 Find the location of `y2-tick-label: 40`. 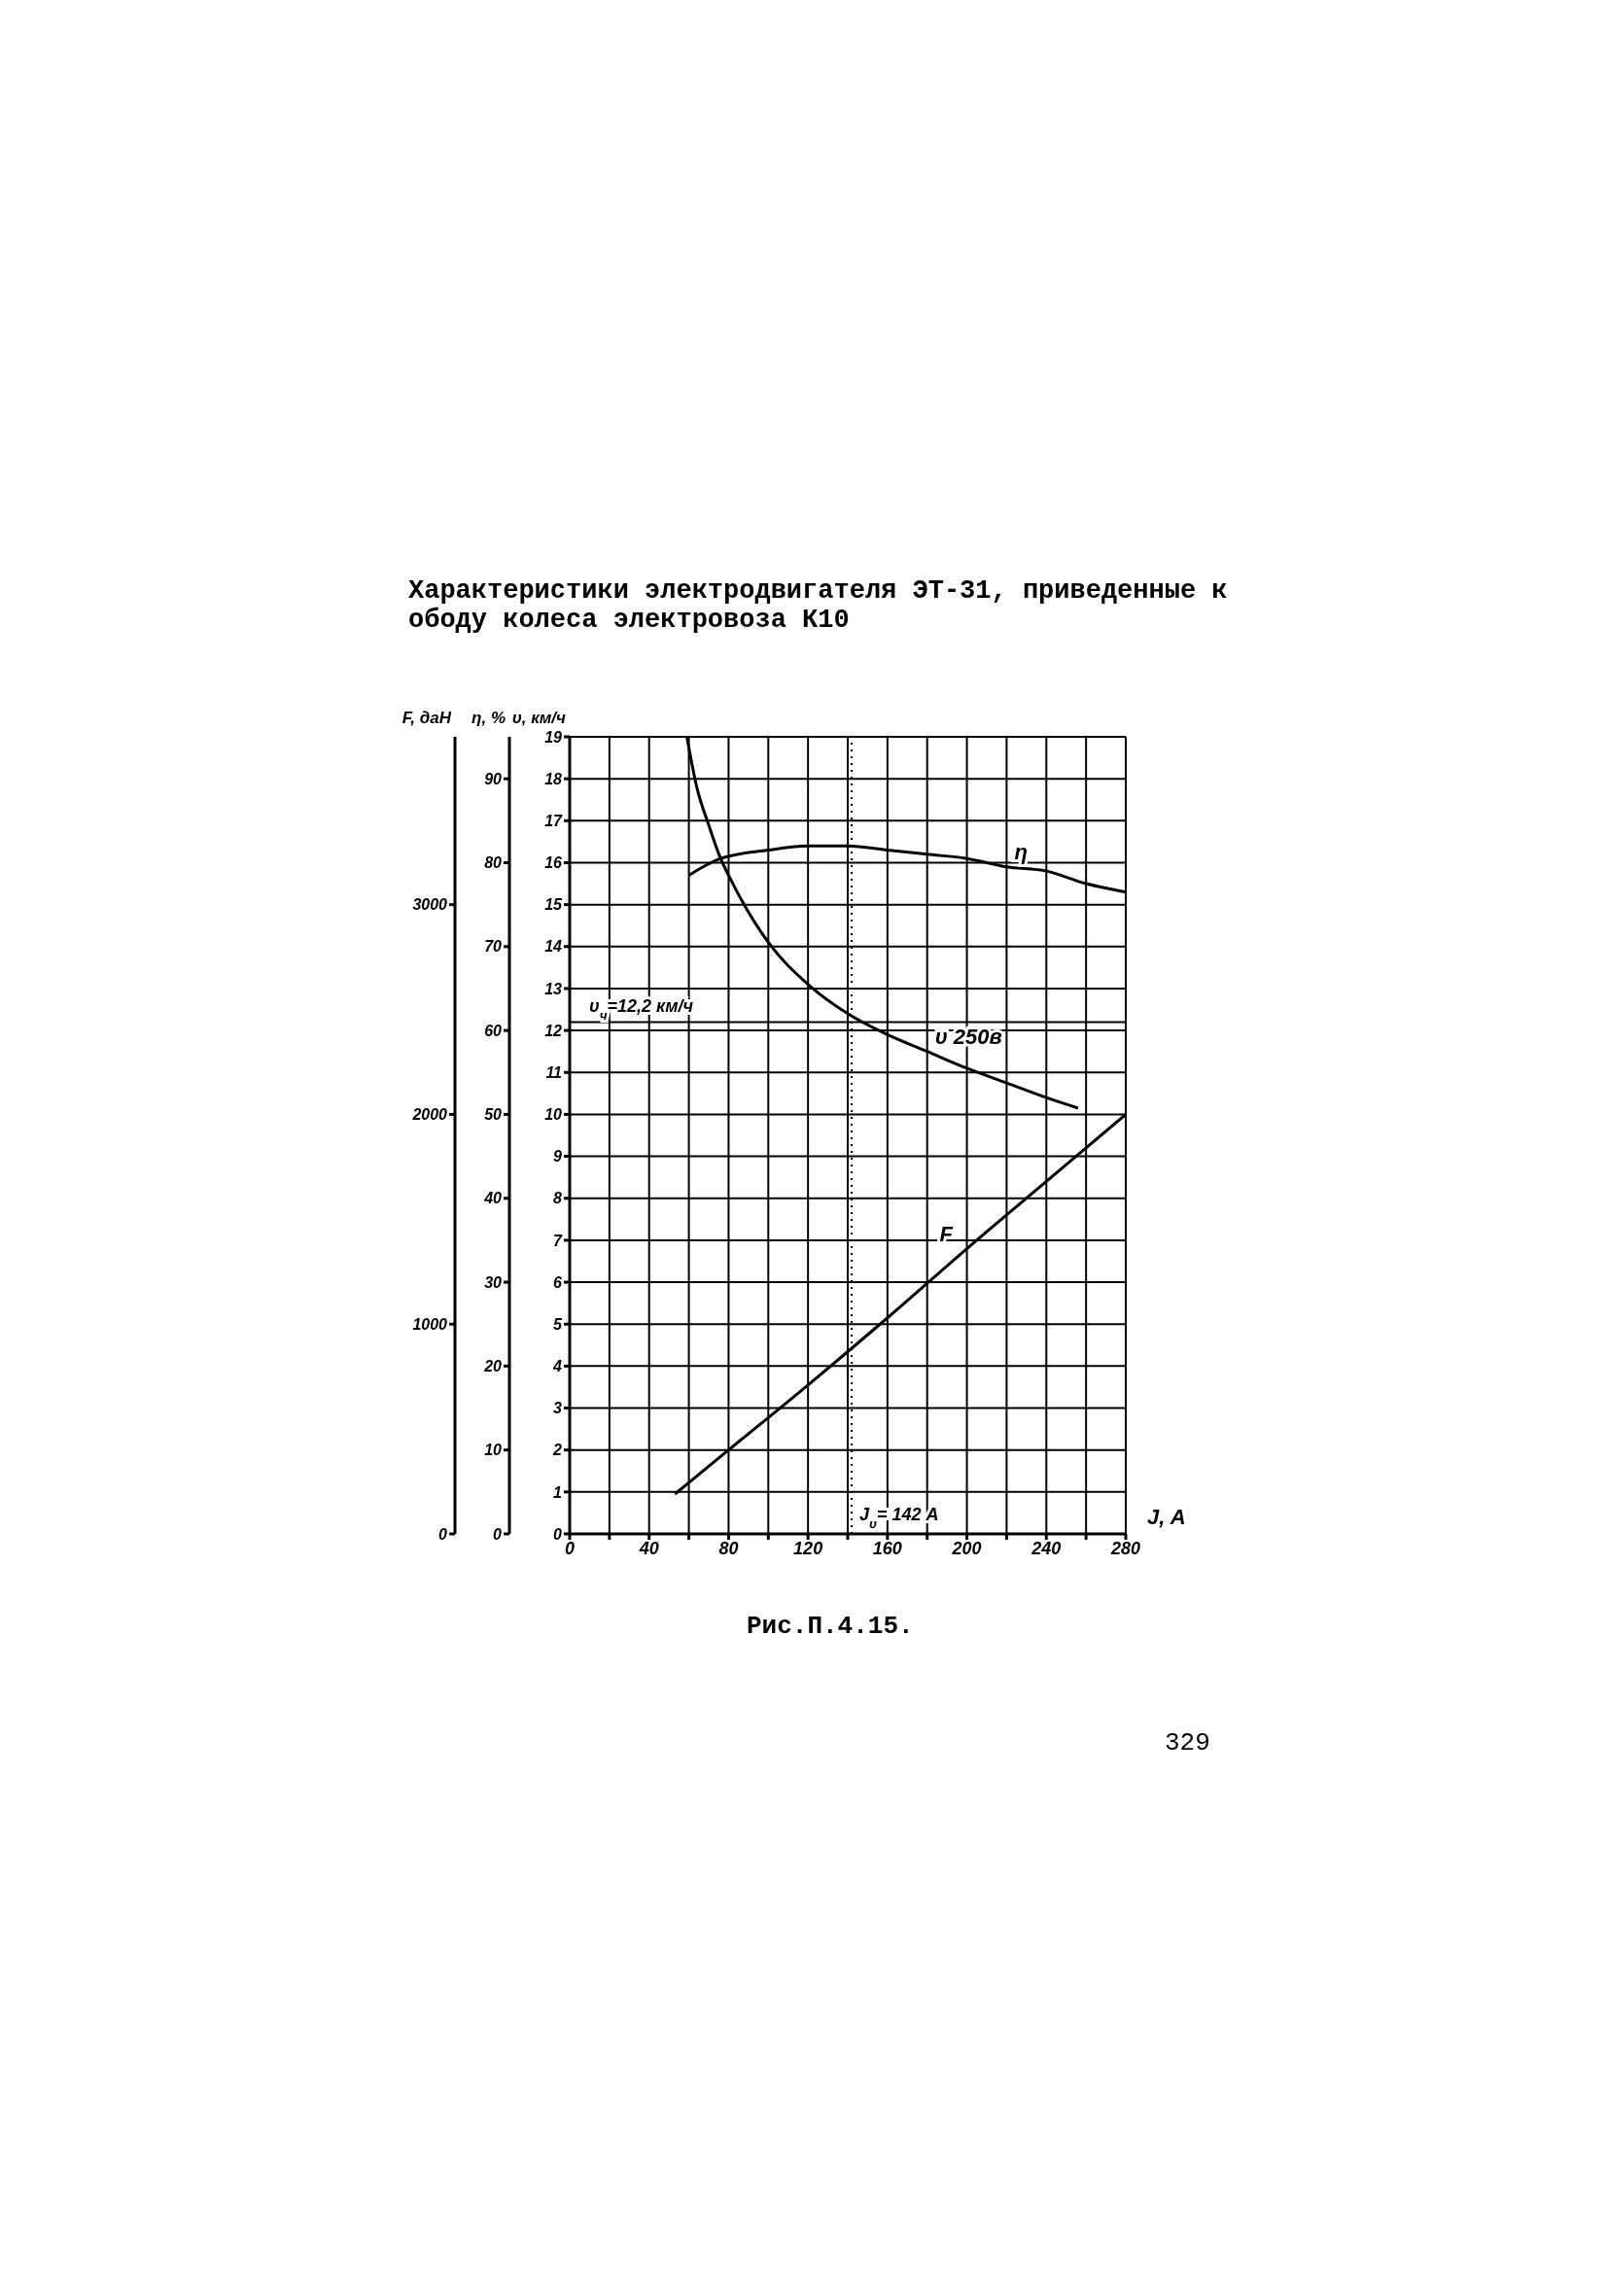

y2-tick-label: 40 is located at coordinates (493, 1198).